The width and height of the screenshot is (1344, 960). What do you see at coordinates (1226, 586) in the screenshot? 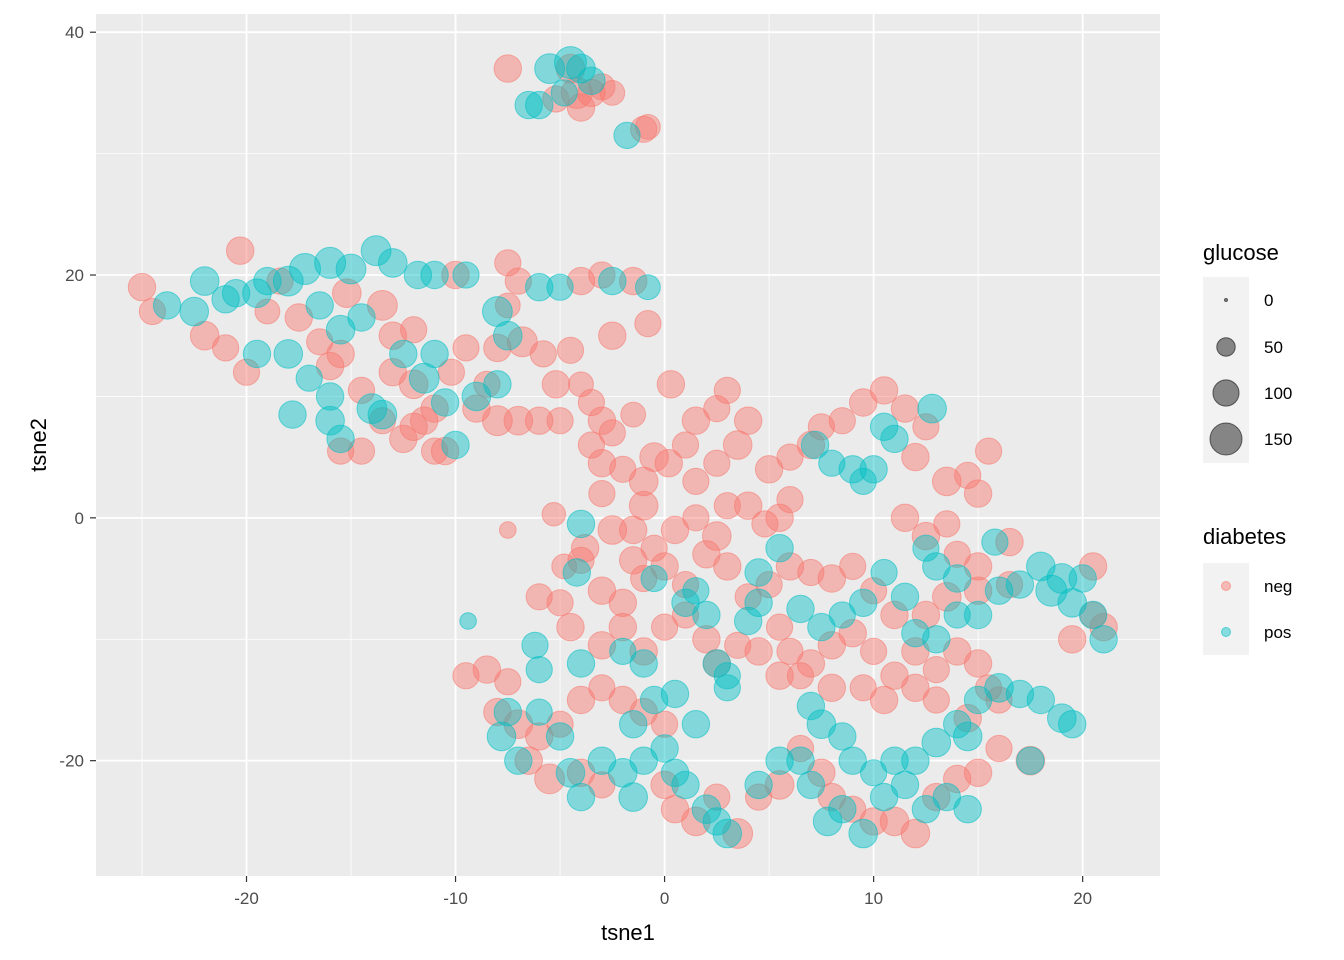
I see `color-legend-key-neg` at bounding box center [1226, 586].